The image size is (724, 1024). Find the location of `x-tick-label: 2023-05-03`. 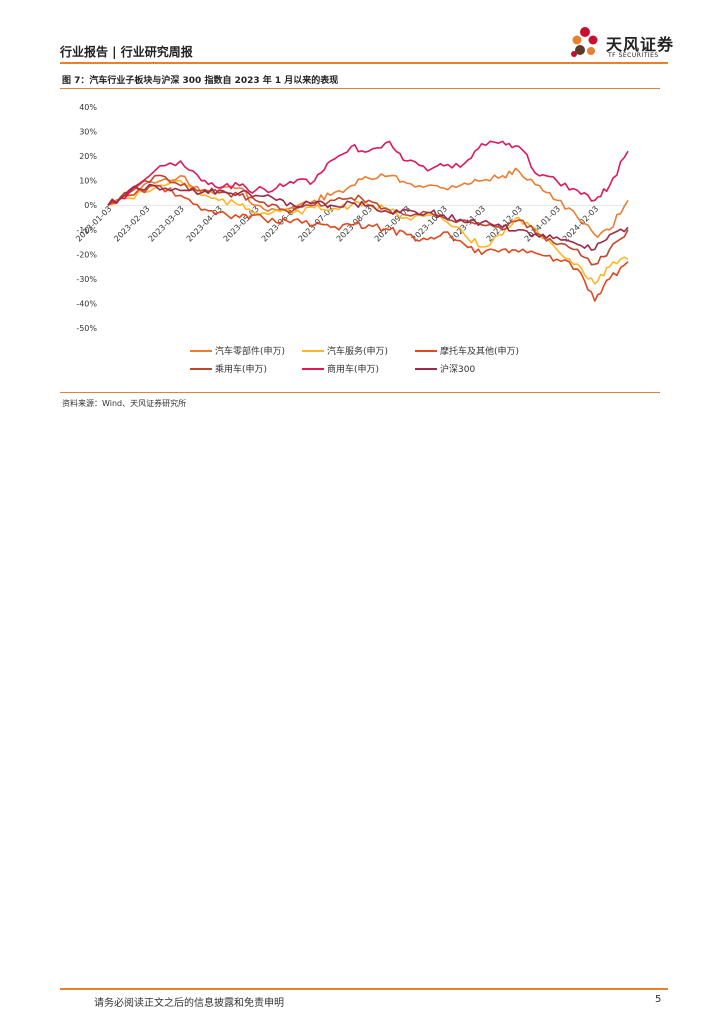

x-tick-label: 2023-05-03 is located at coordinates (241, 223).